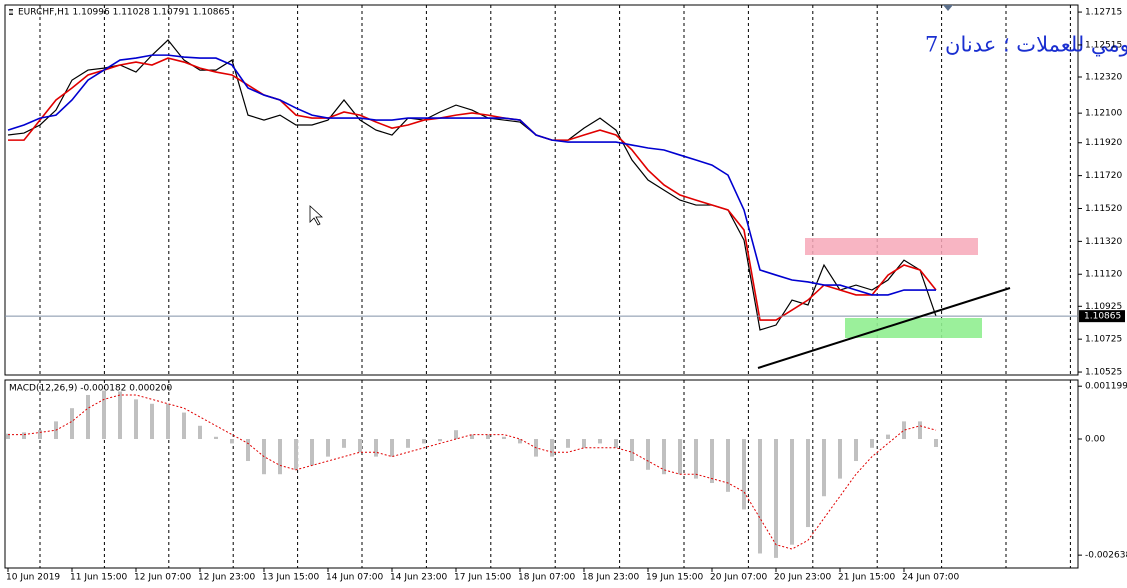 This screenshot has width=1127, height=588. I want to click on shift-marker, so click(948, 8).